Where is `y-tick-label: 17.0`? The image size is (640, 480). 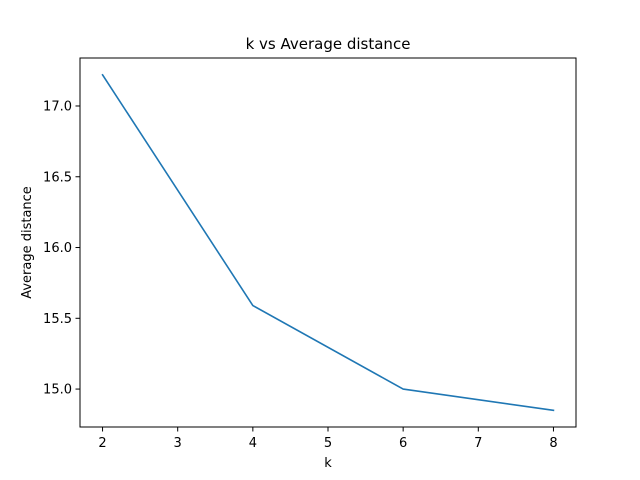
y-tick-label: 17.0 is located at coordinates (57, 106).